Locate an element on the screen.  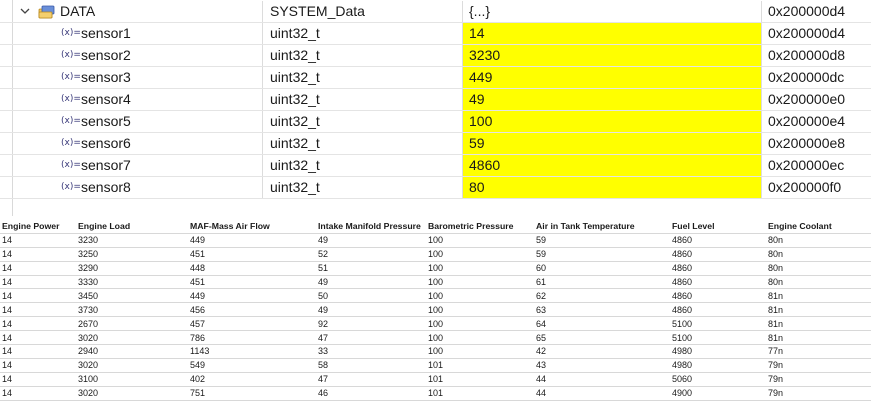
column-header-intake-manifold-pressure: Intake Manifold Pressure is located at coordinates (371, 227).